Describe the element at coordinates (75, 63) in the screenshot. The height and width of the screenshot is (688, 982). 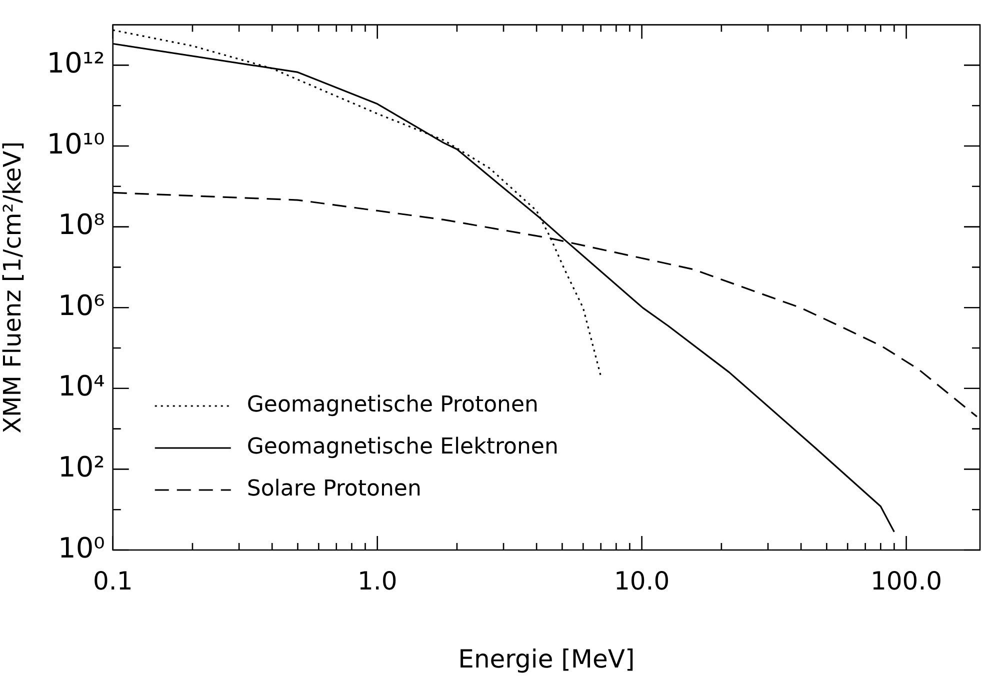
I see `y-tick-label: 10¹²` at that location.